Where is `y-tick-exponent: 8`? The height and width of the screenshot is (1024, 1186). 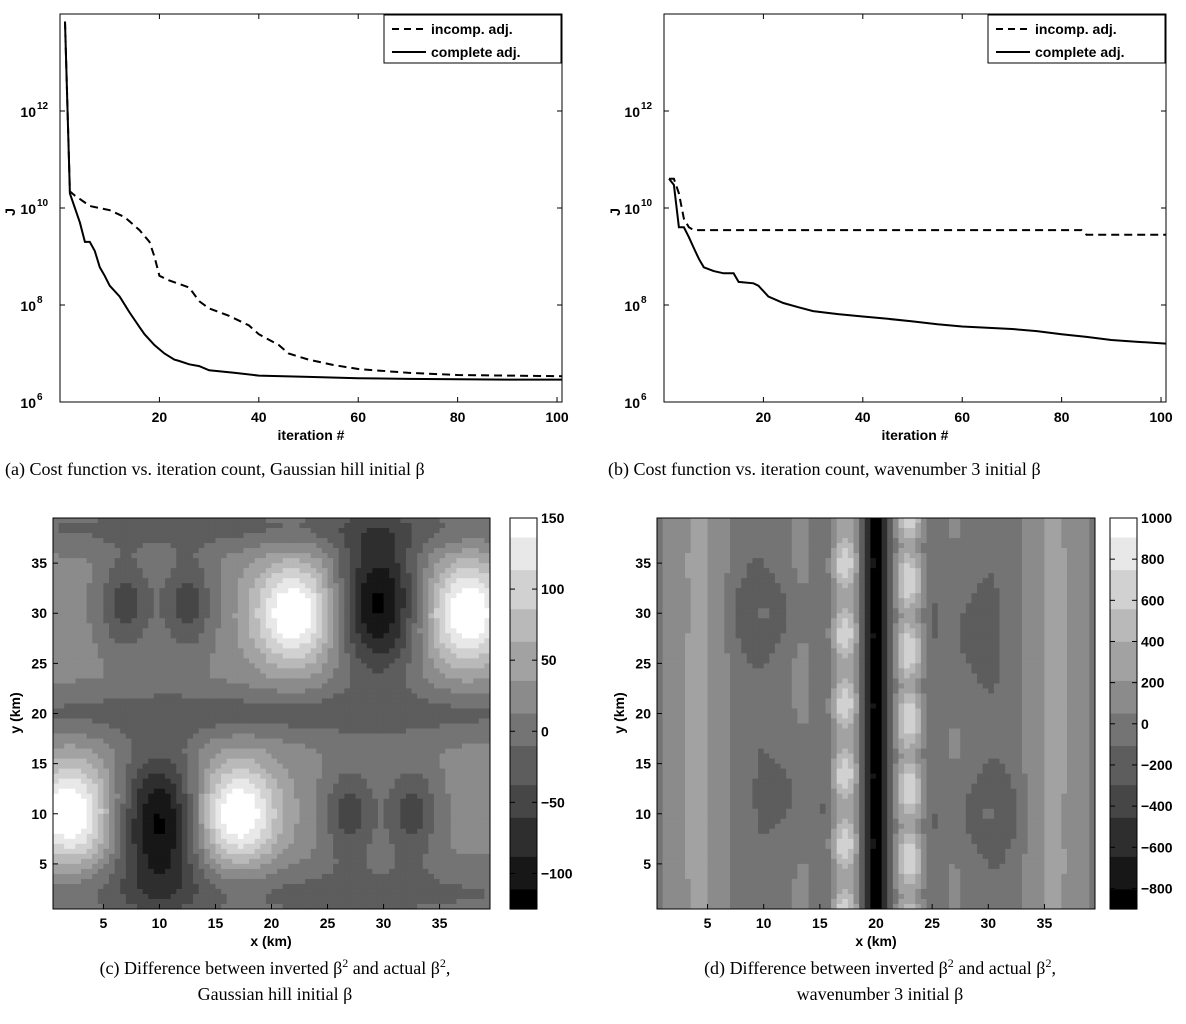 y-tick-exponent: 8 is located at coordinates (40, 300).